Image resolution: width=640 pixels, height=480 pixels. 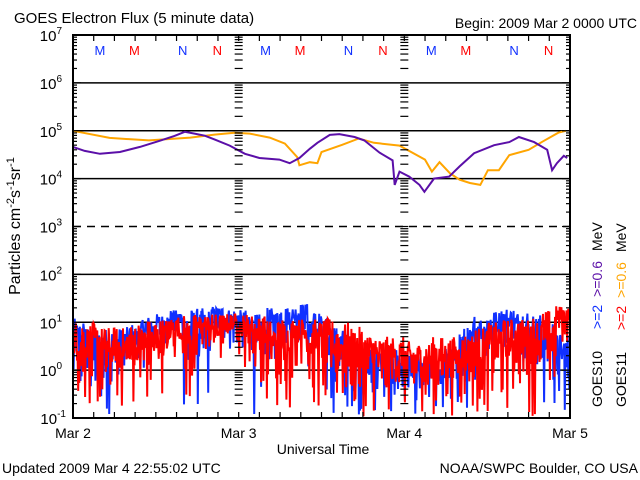 What do you see at coordinates (597, 379) in the screenshot?
I see `legend-satellite: GOES10` at bounding box center [597, 379].